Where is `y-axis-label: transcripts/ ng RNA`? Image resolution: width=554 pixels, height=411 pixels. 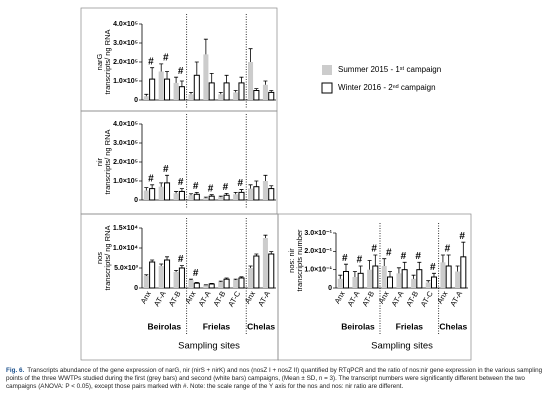 y-axis-label: transcripts/ ng RNA is located at coordinates (107, 257).